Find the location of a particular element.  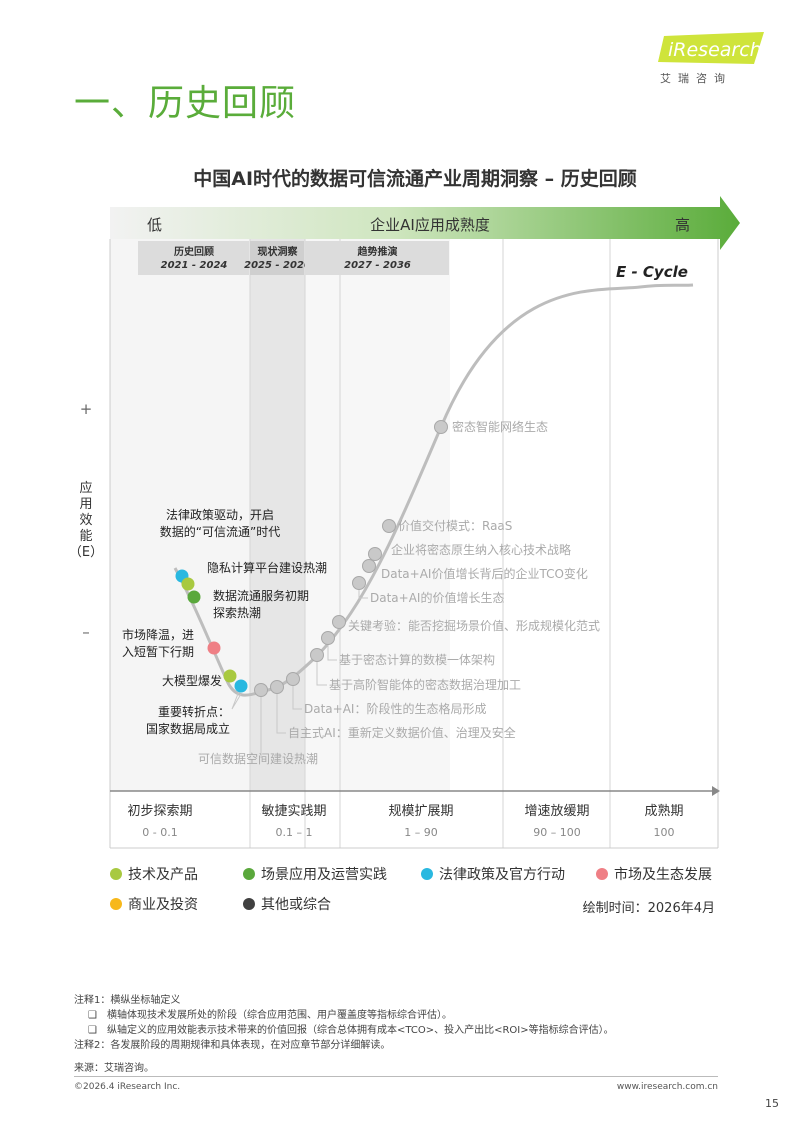

history-band is located at coordinates (180, 515).